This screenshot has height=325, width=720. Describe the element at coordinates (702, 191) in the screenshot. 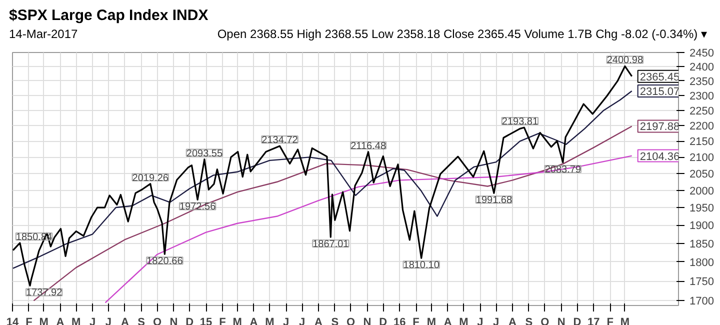

I see `y-tick-label: 2000` at that location.